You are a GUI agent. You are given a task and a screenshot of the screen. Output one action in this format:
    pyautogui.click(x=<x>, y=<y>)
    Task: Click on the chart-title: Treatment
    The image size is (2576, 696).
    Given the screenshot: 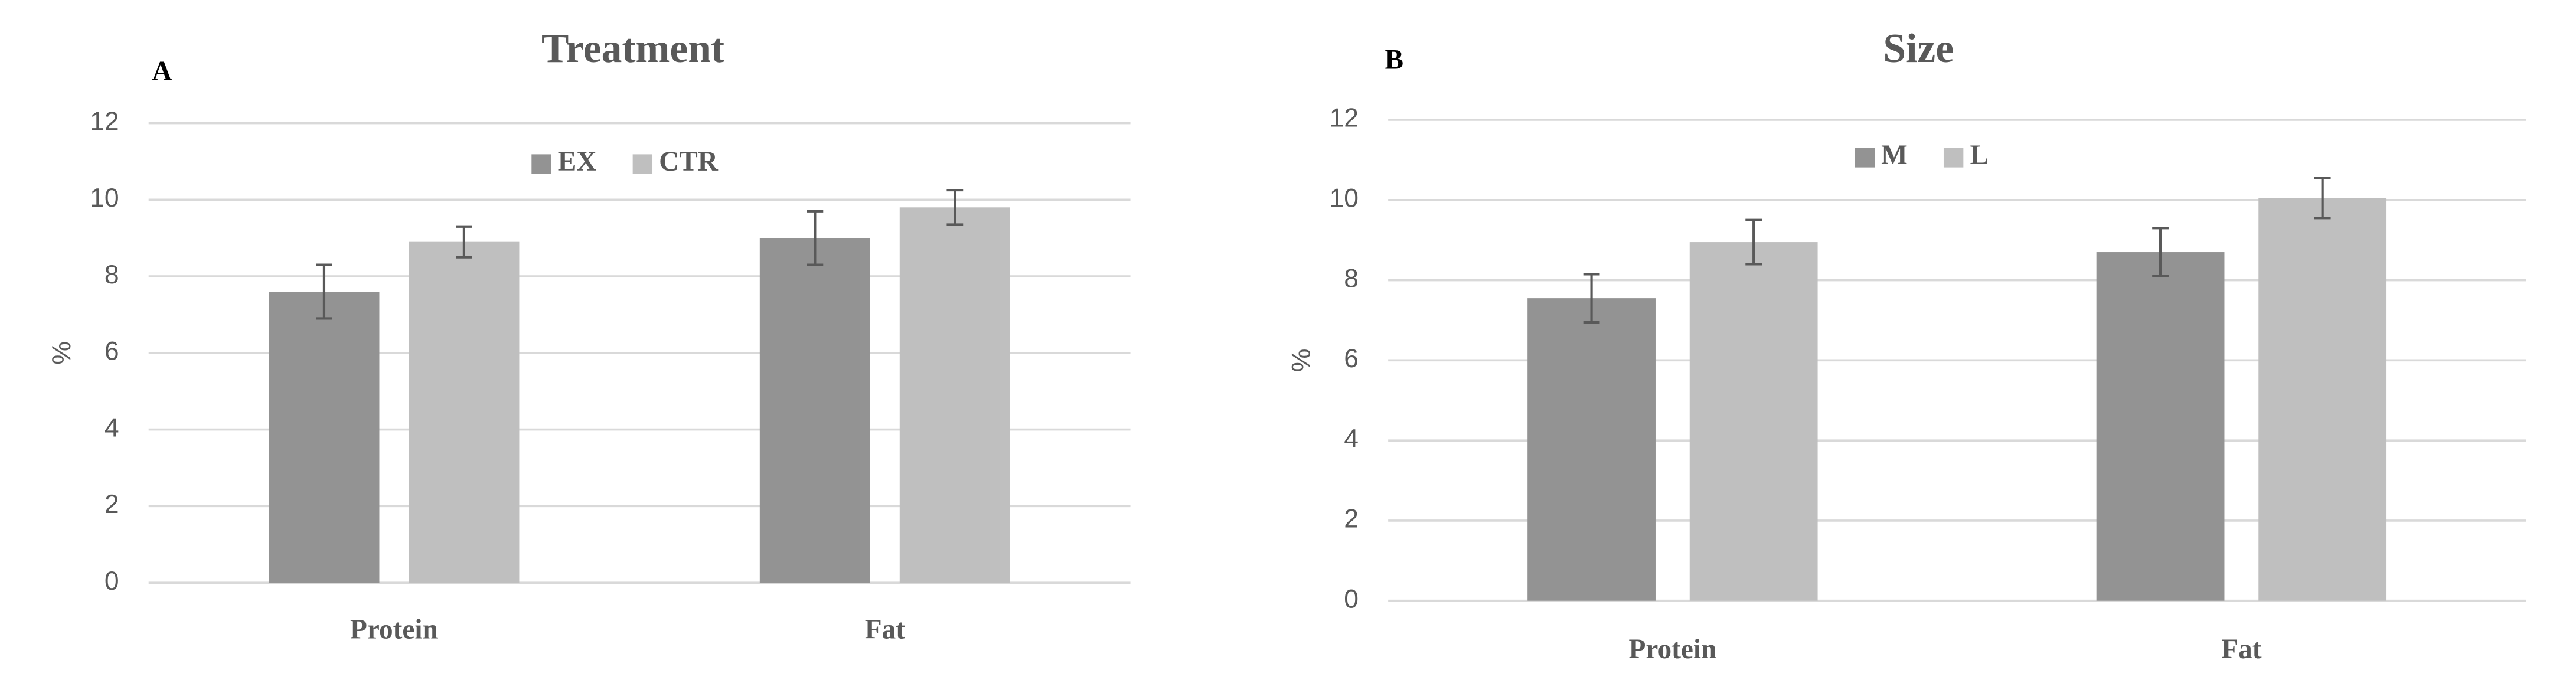 What is the action you would take?
    pyautogui.click(x=632, y=48)
    